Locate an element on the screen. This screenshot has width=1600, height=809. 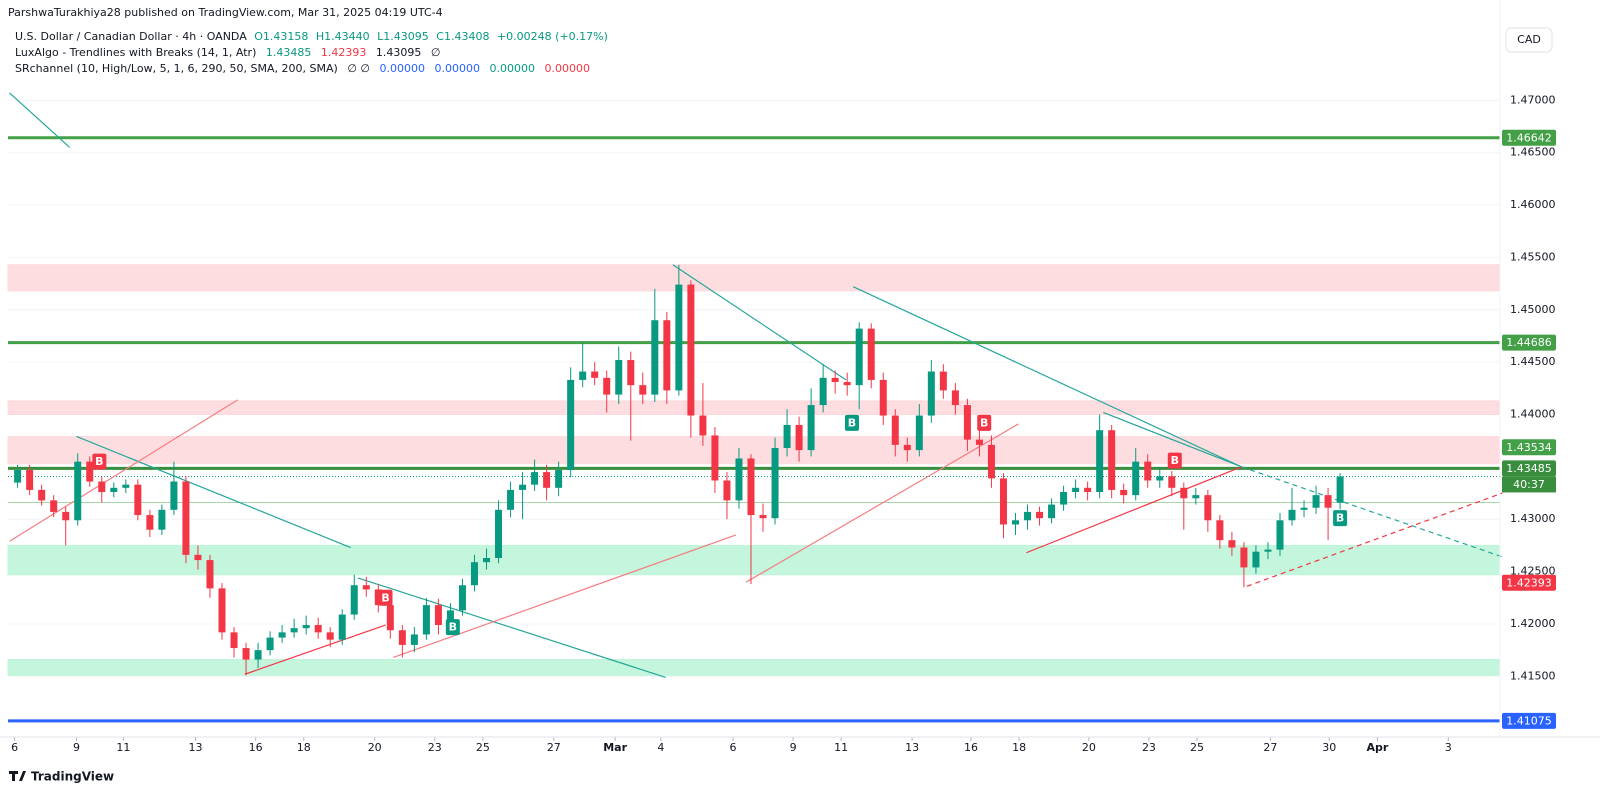
currency-button: CAD is located at coordinates (1529, 40).